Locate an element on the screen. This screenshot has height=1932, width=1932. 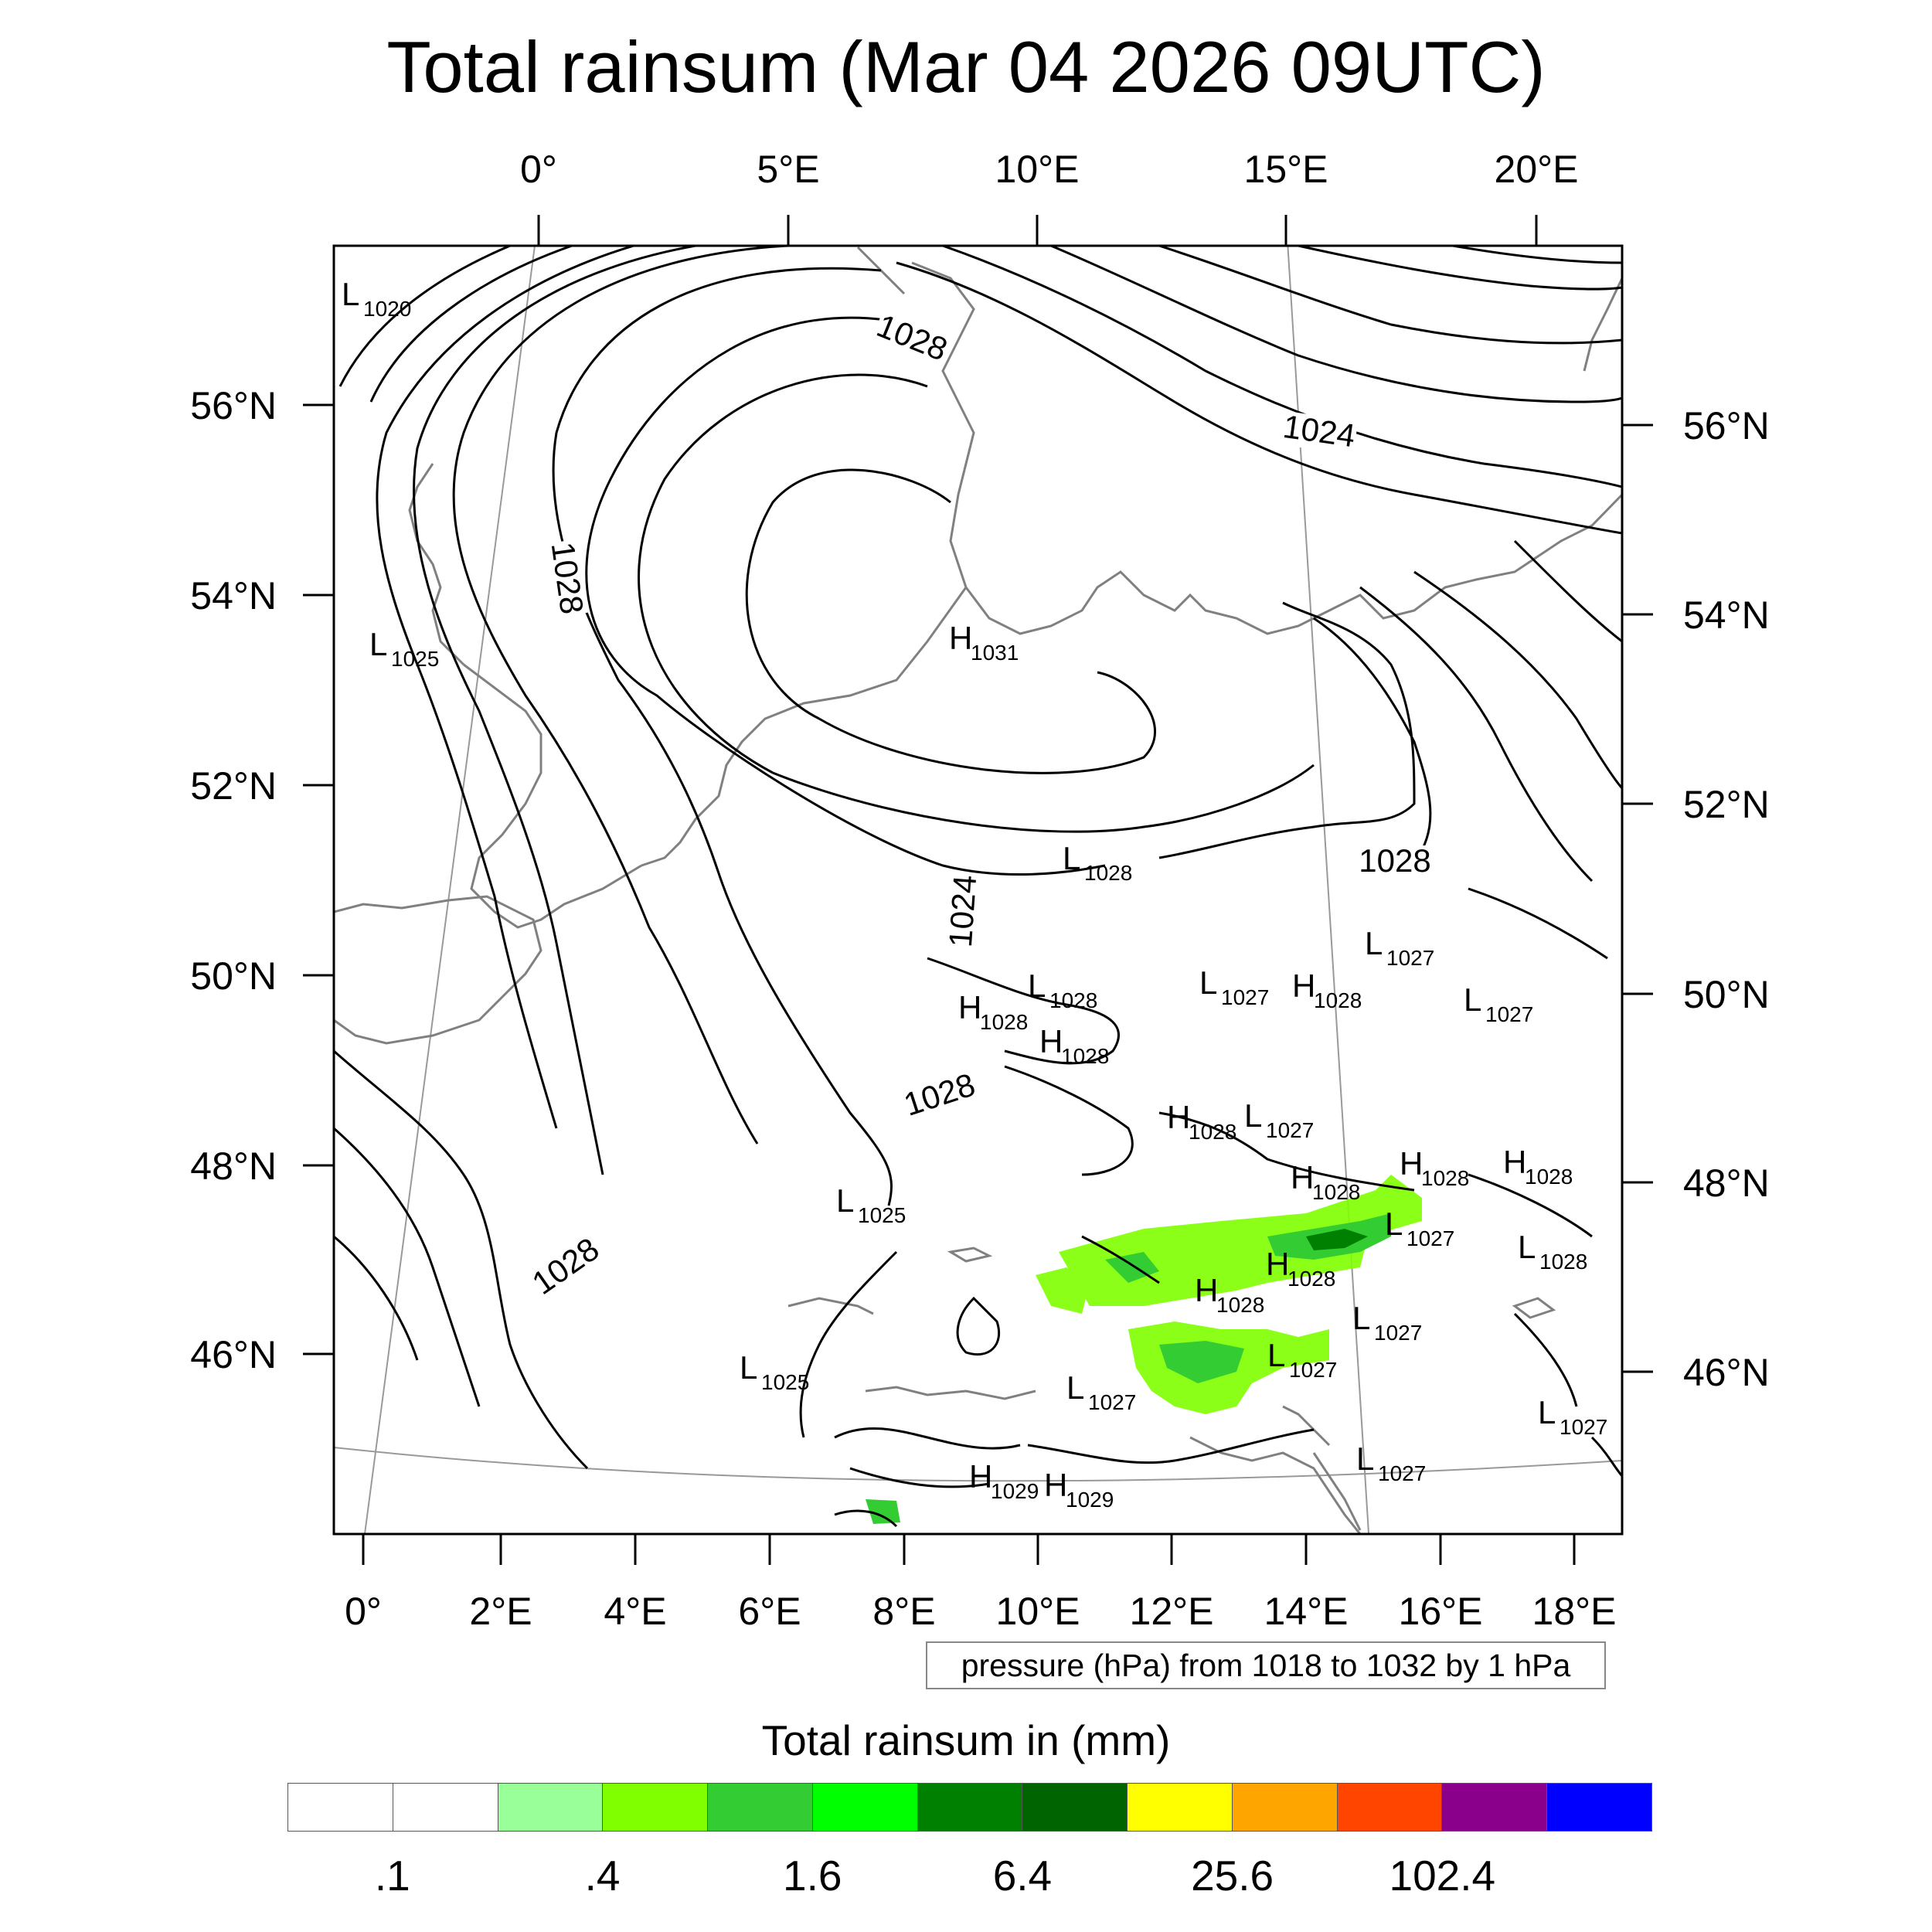
right-lat-label: 56°N is located at coordinates (1727, 425).